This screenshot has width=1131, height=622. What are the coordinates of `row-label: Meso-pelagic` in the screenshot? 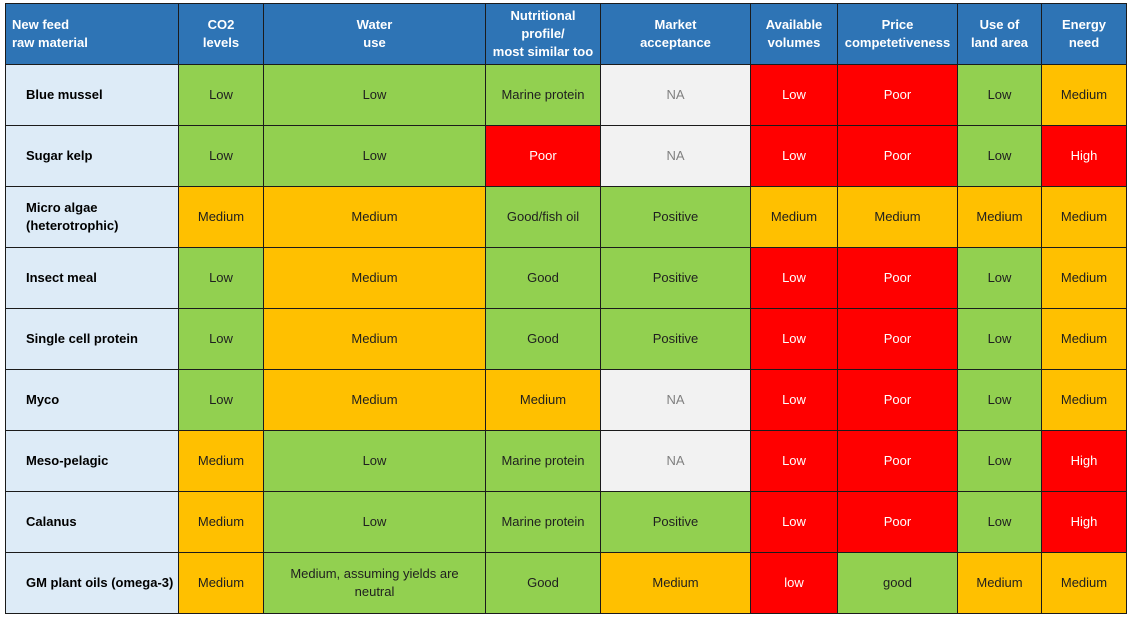 It's located at (92, 461).